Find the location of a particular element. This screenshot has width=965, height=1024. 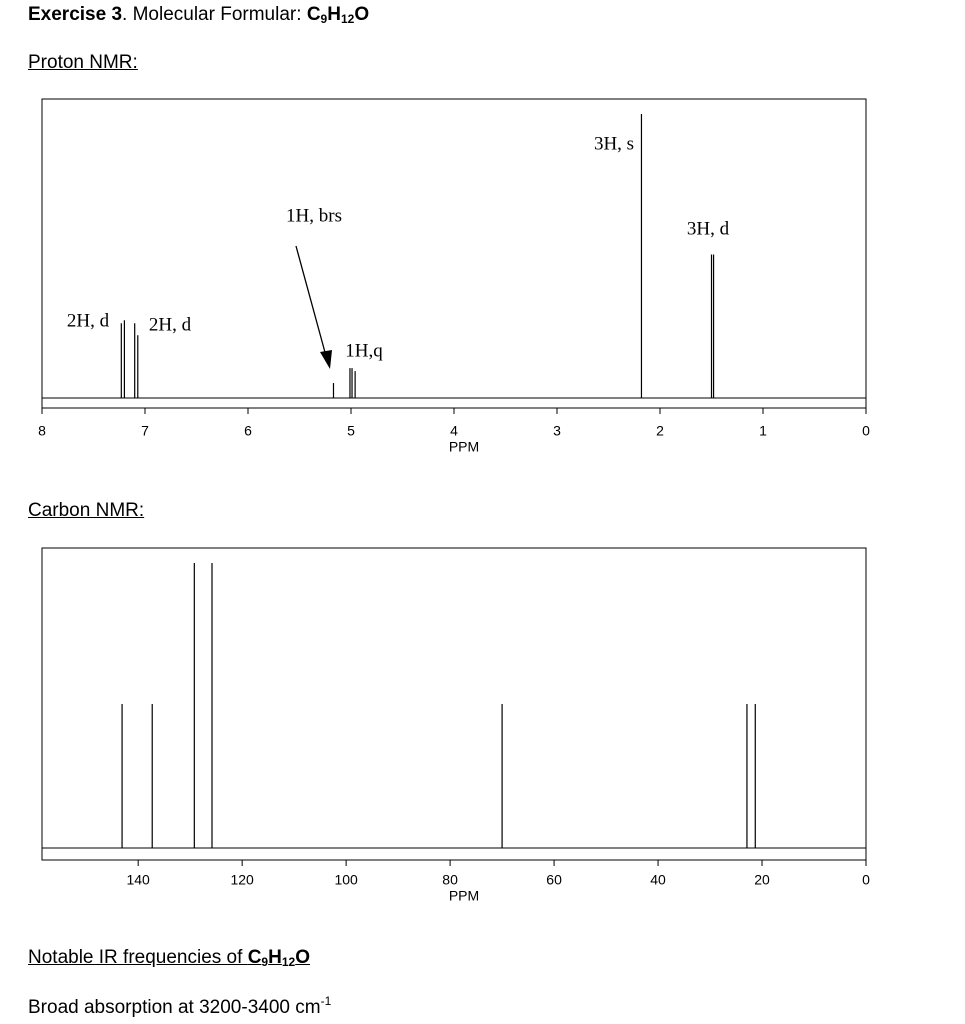

ir-text: Broad absorption at 3200-3400 cm-1 is located at coordinates (179, 1006).